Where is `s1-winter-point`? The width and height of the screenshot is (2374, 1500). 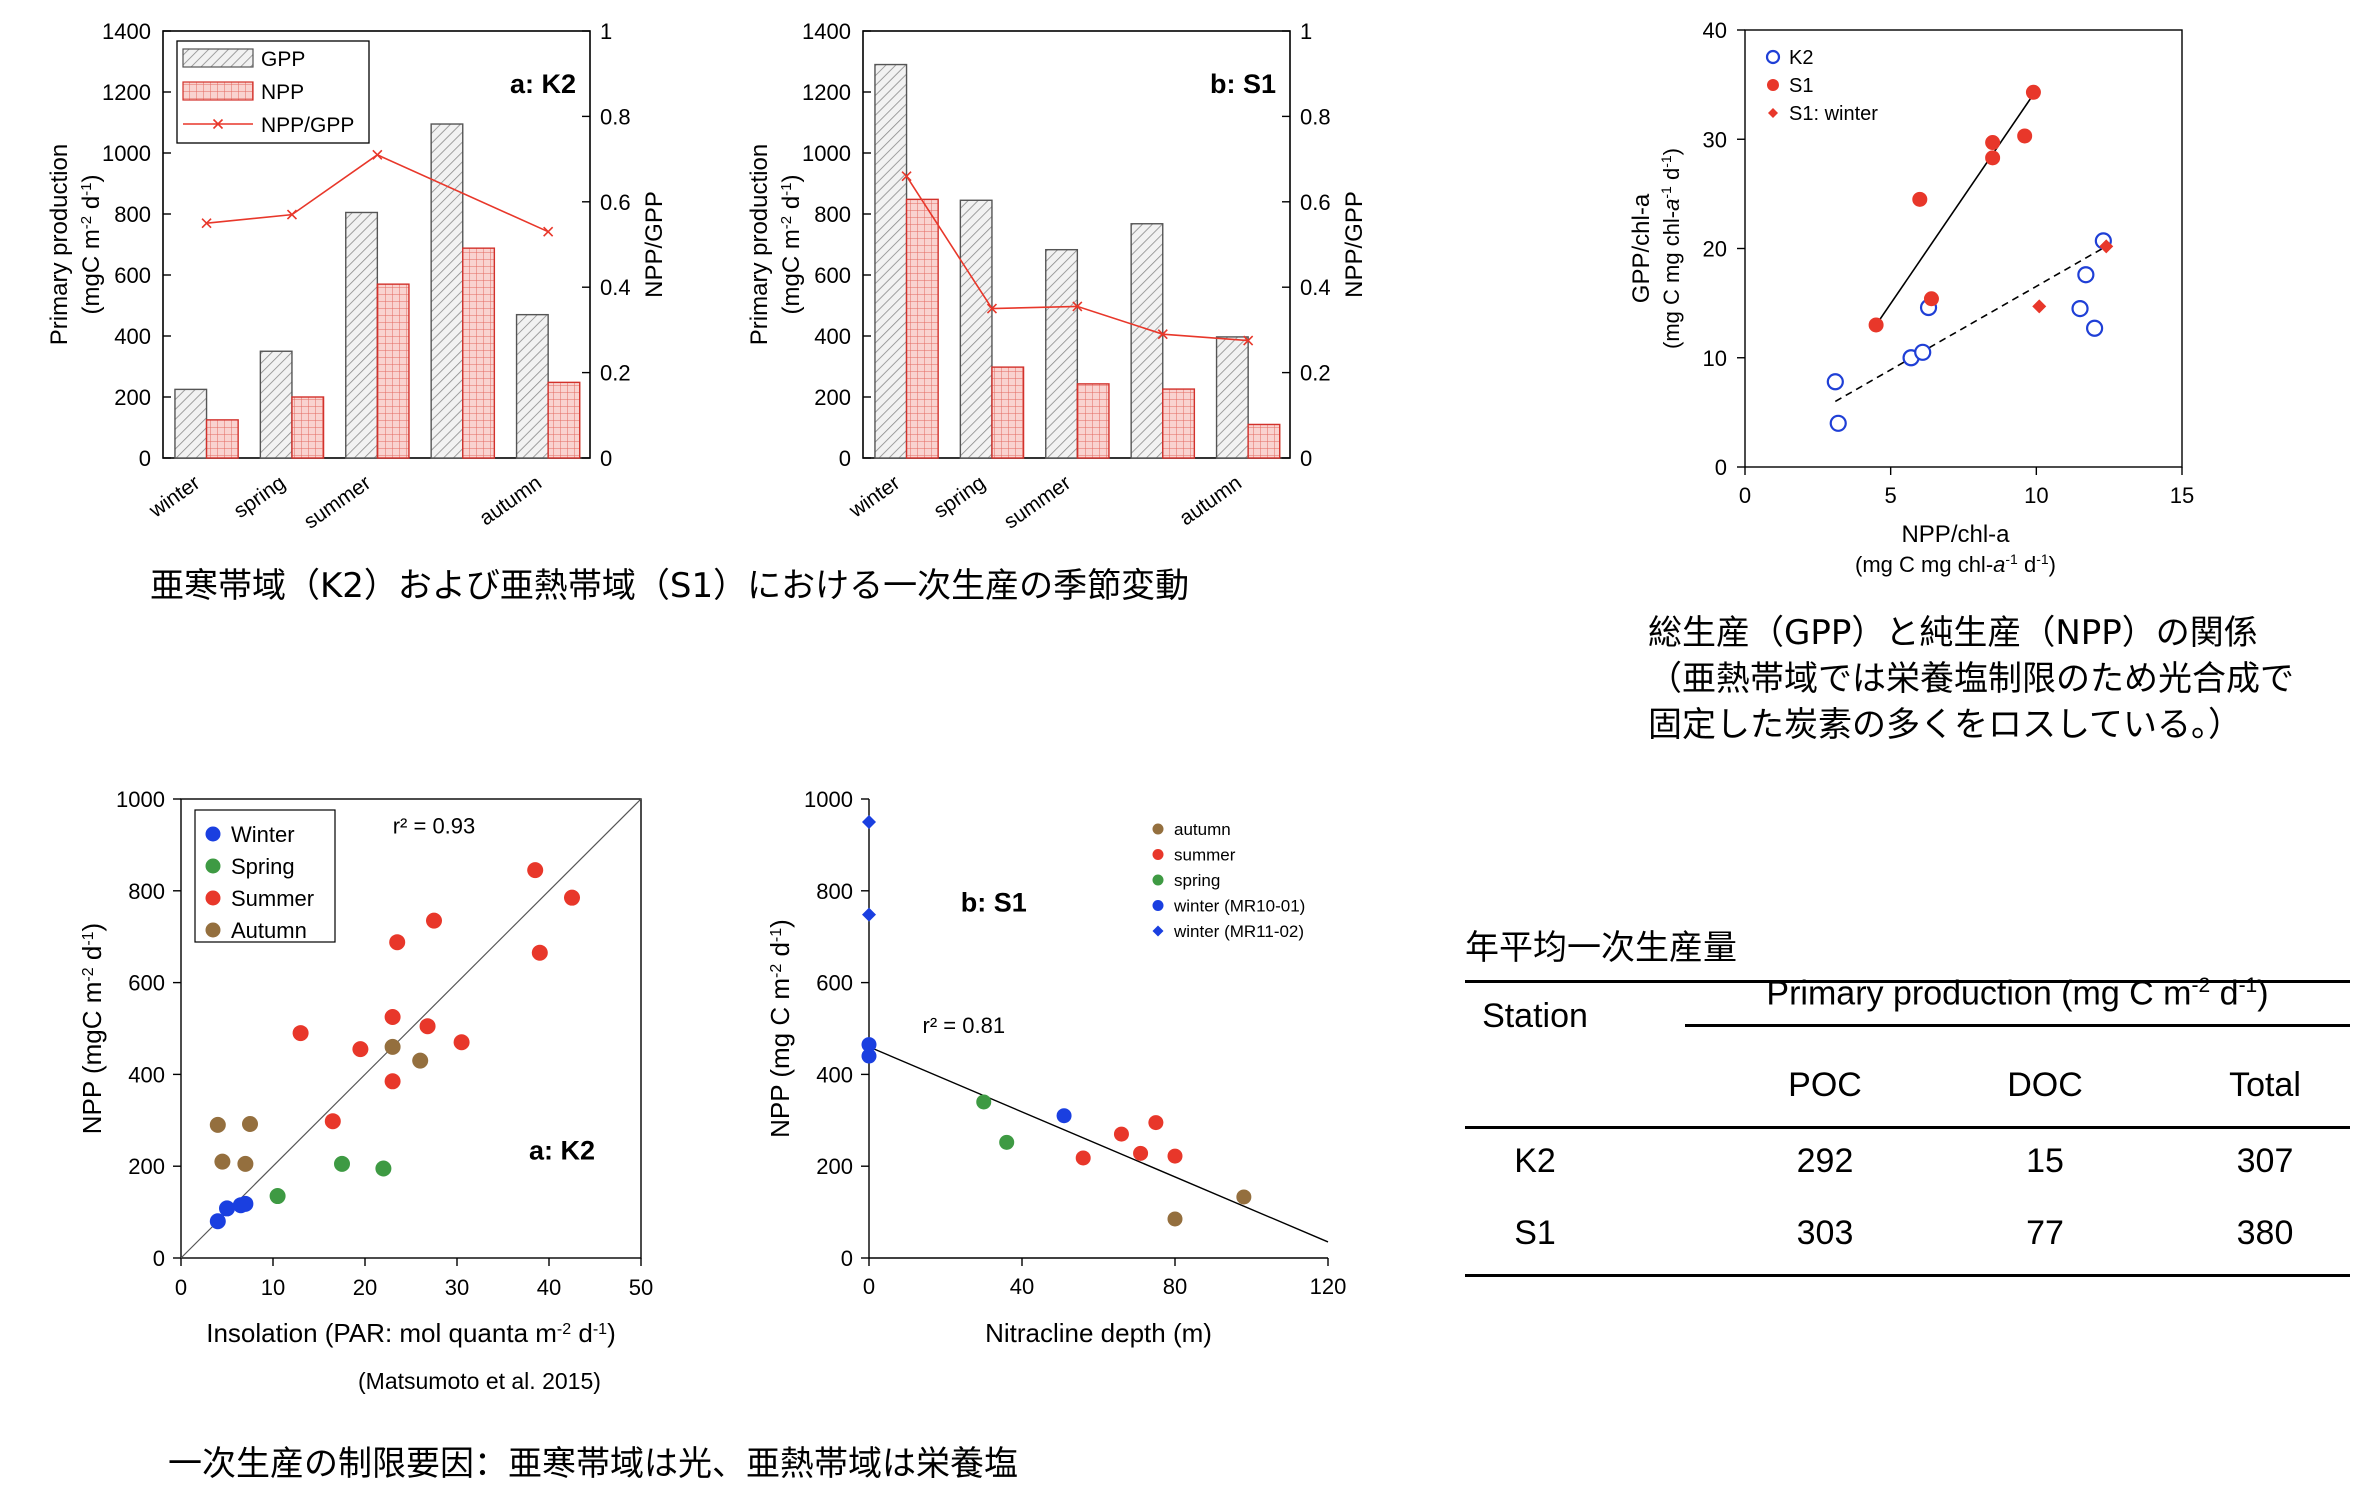 s1-winter-point is located at coordinates (2039, 306).